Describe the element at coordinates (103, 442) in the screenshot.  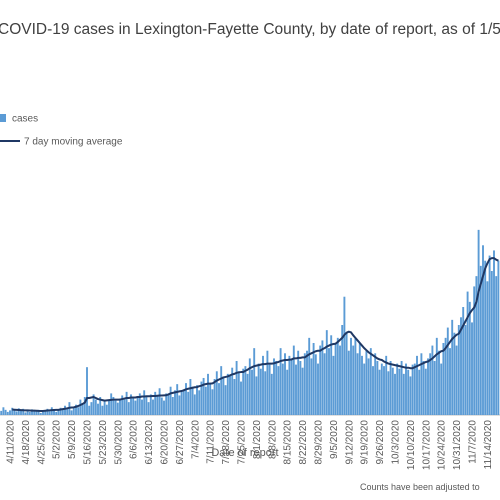
I see `x-tick-label: 5/23/2020` at that location.